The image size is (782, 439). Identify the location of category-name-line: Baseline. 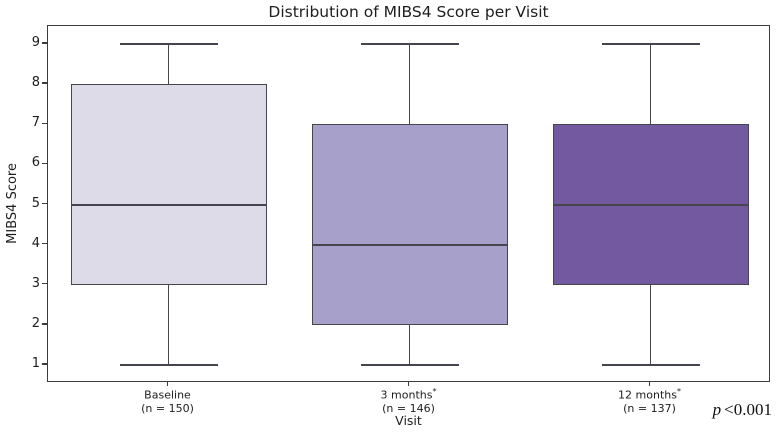
(168, 394).